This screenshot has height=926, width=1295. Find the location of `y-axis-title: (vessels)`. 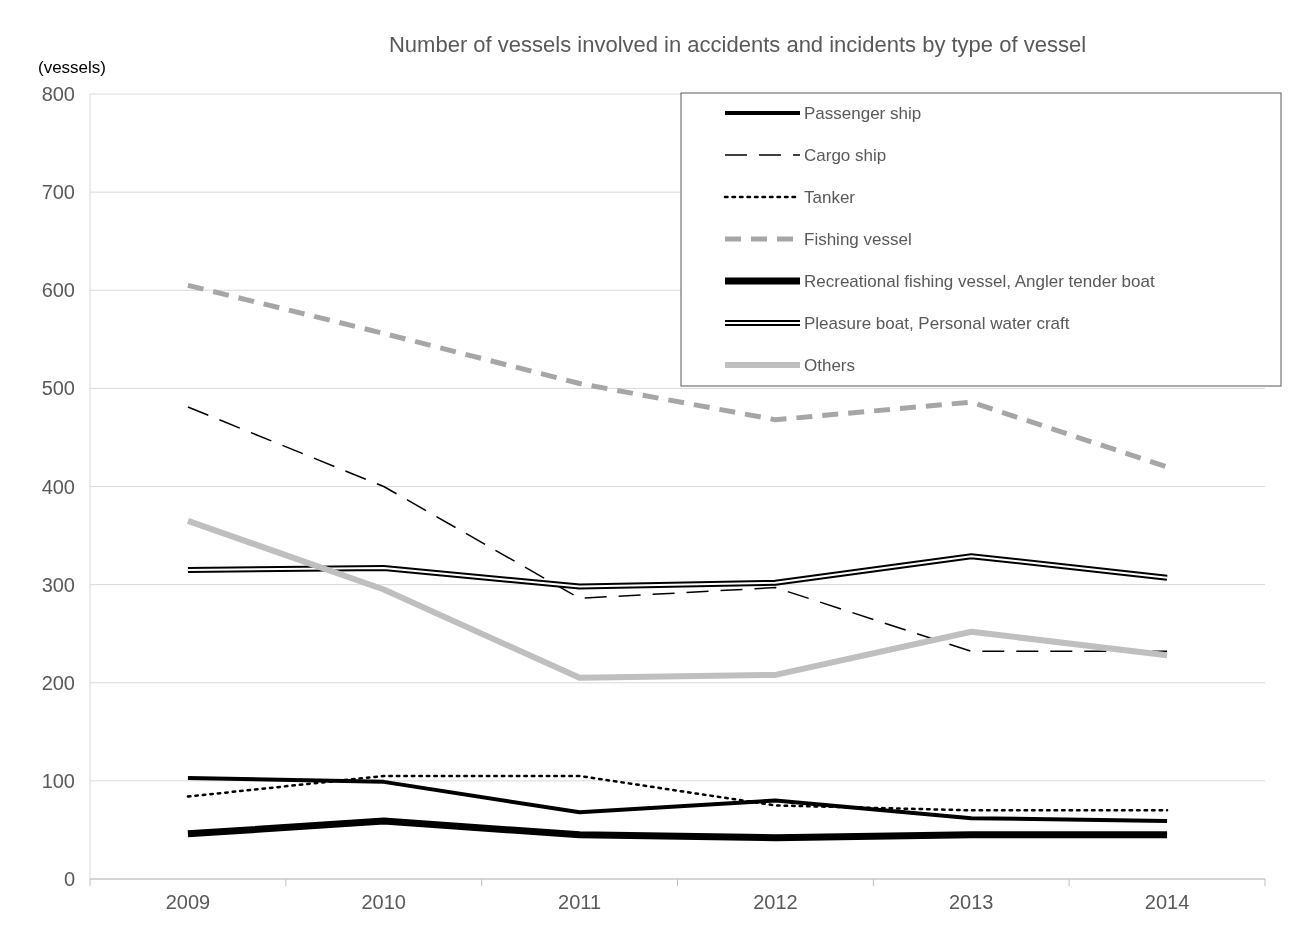

y-axis-title: (vessels) is located at coordinates (72, 67).